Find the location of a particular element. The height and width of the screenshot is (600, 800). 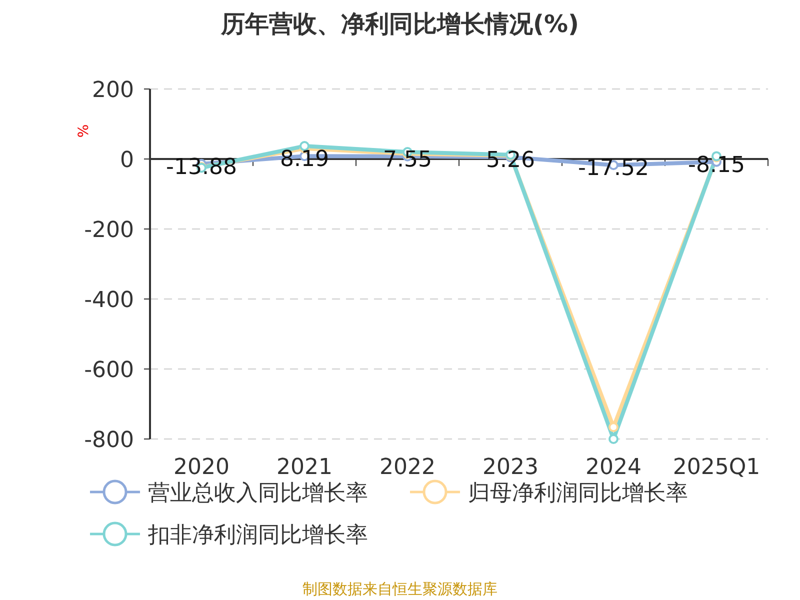

x-tick-label: 2020 is located at coordinates (202, 467).